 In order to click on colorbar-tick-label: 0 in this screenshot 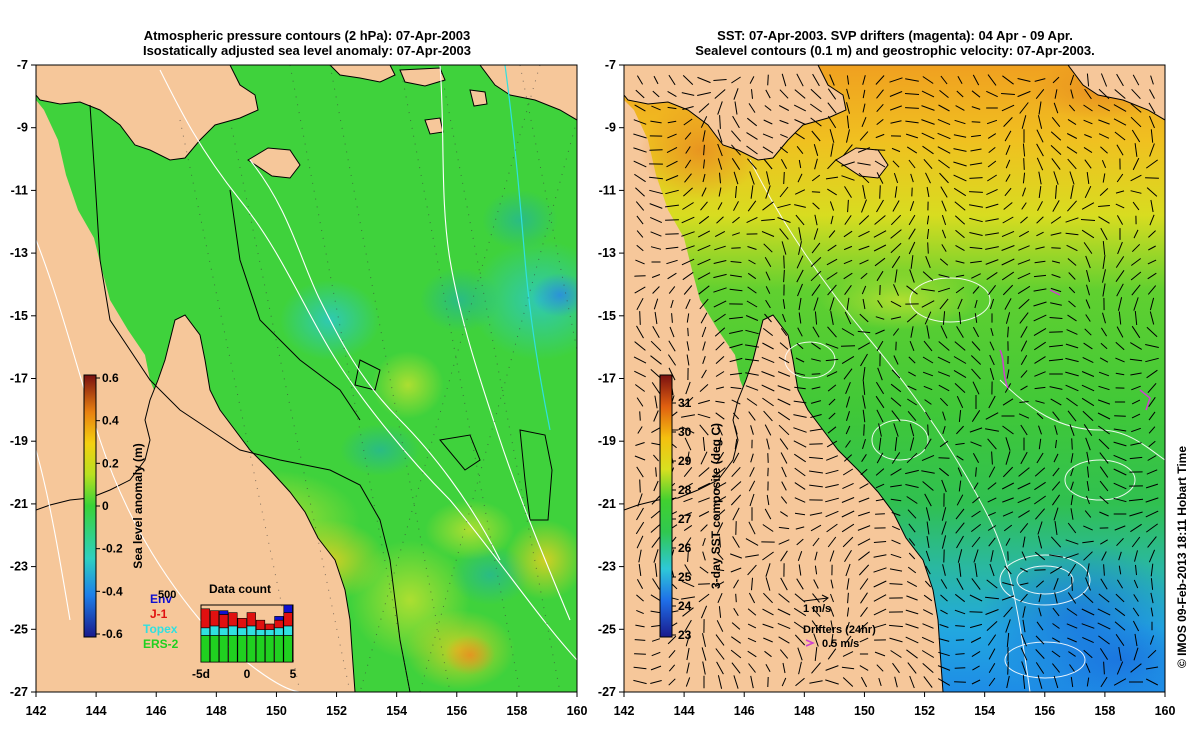, I will do `click(105, 506)`.